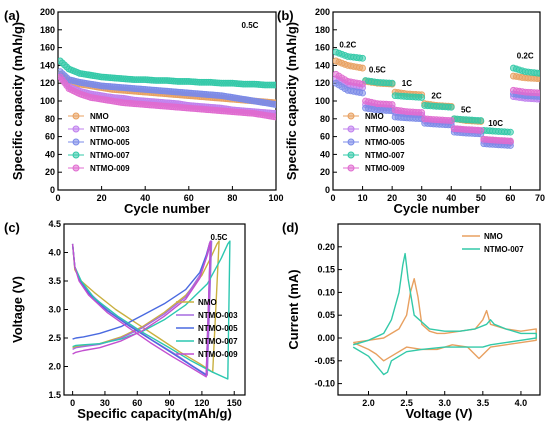  Describe the element at coordinates (54, 367) in the screenshot. I see `y-tick-label: 2.0` at that location.